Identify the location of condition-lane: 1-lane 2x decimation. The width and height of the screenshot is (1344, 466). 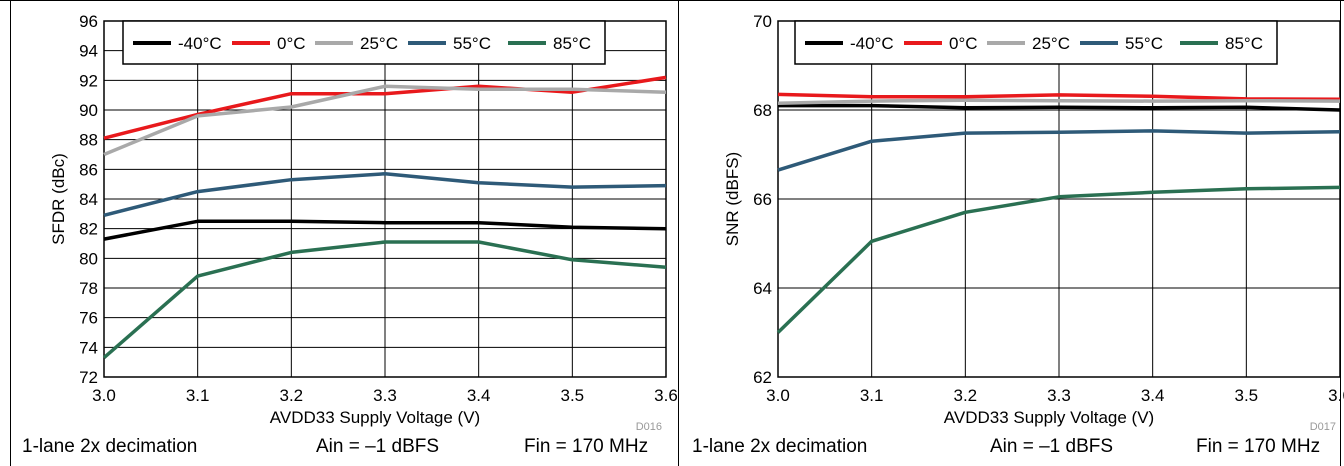
(110, 446).